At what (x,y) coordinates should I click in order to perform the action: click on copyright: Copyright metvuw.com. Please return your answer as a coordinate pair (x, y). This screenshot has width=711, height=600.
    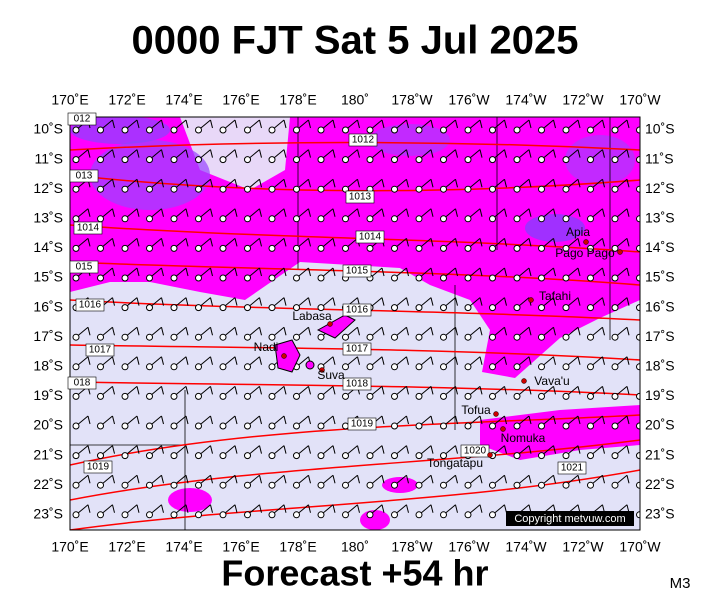
    Looking at the image, I should click on (569, 519).